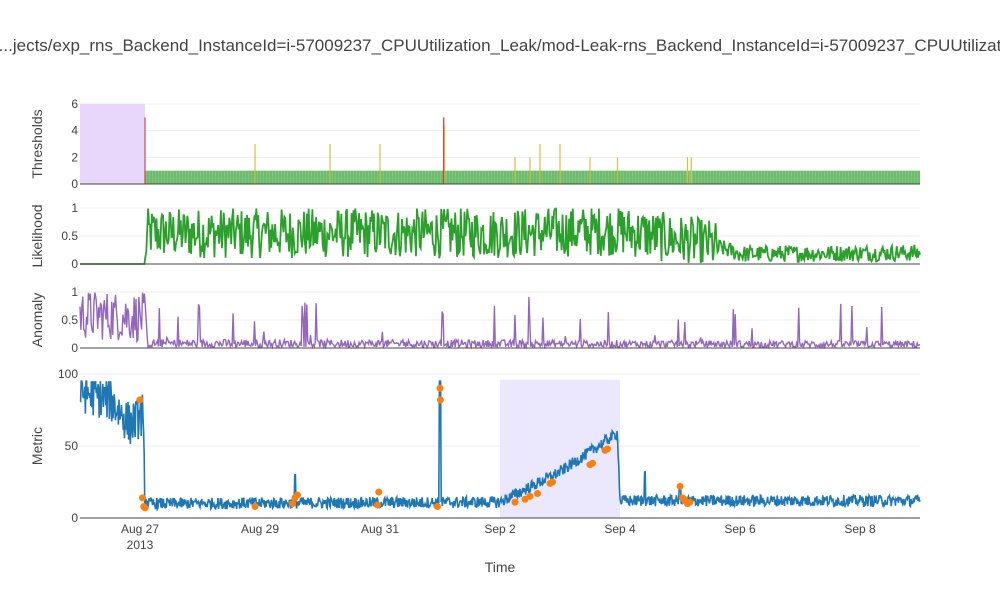  Describe the element at coordinates (620, 529) in the screenshot. I see `x-tick-label: Sep 4` at that location.